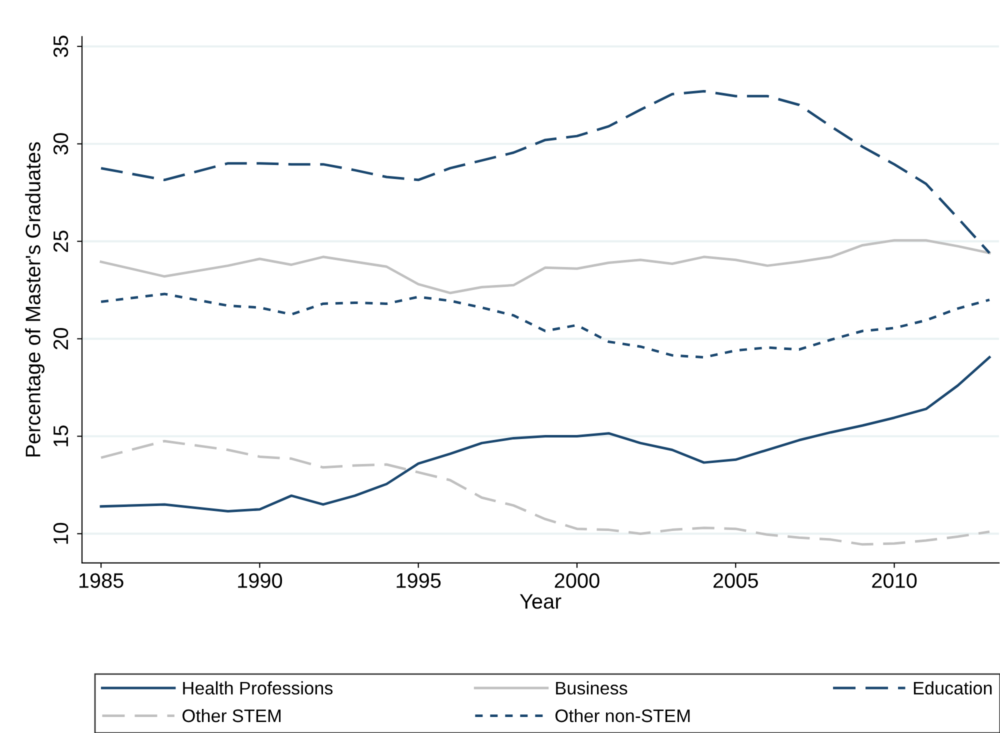  I want to click on y-tick-label: 35, so click(60, 47).